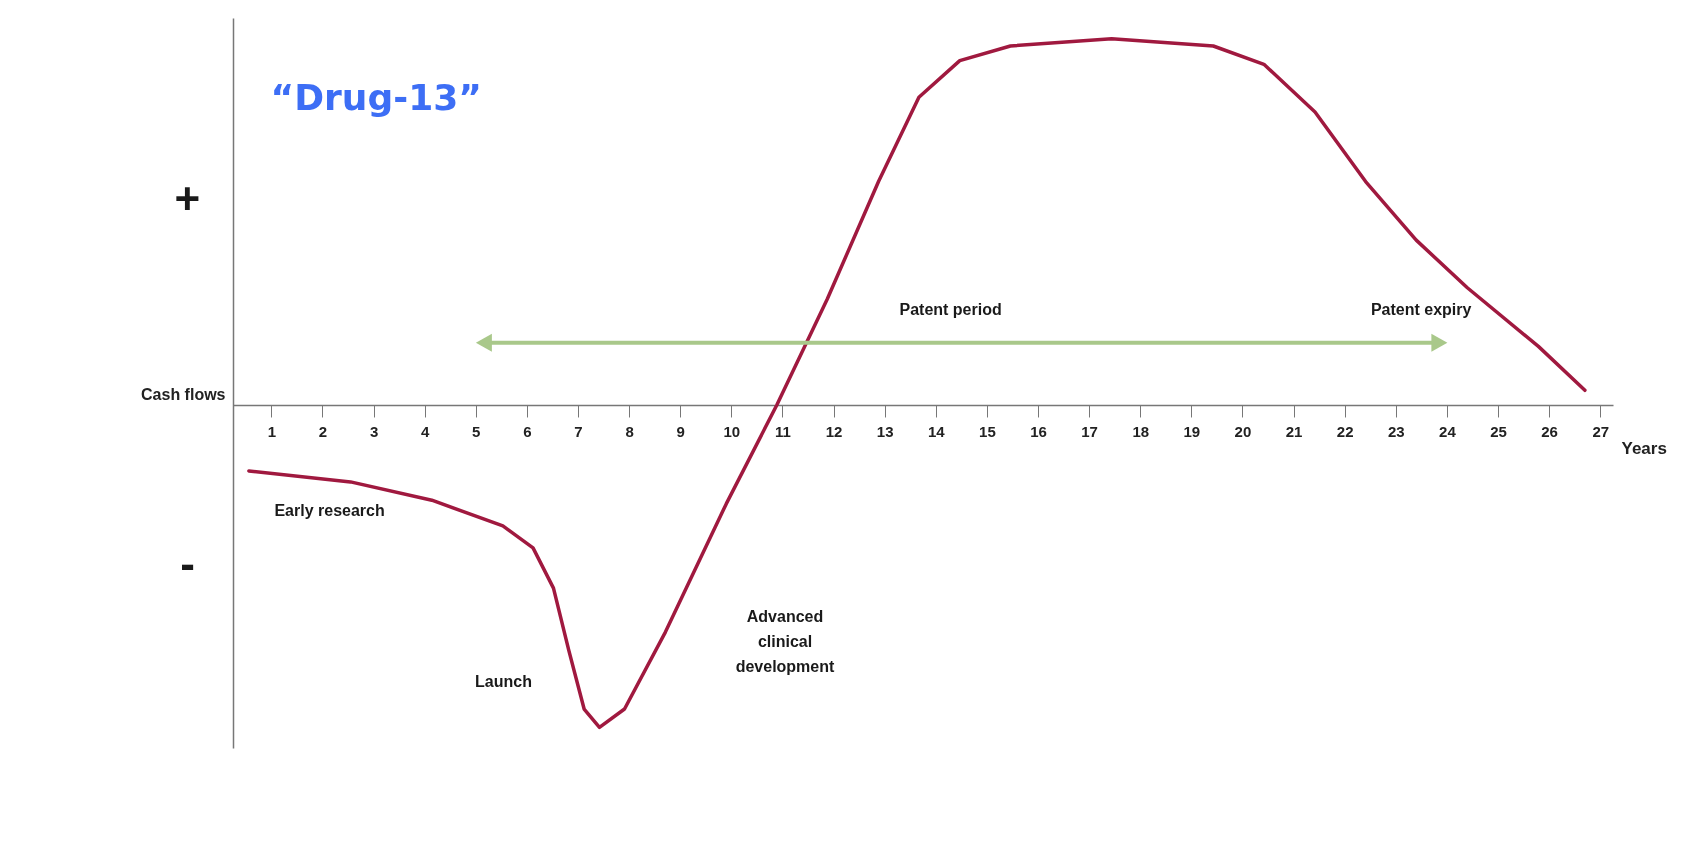  What do you see at coordinates (1192, 432) in the screenshot?
I see `x-tick-label: 19` at bounding box center [1192, 432].